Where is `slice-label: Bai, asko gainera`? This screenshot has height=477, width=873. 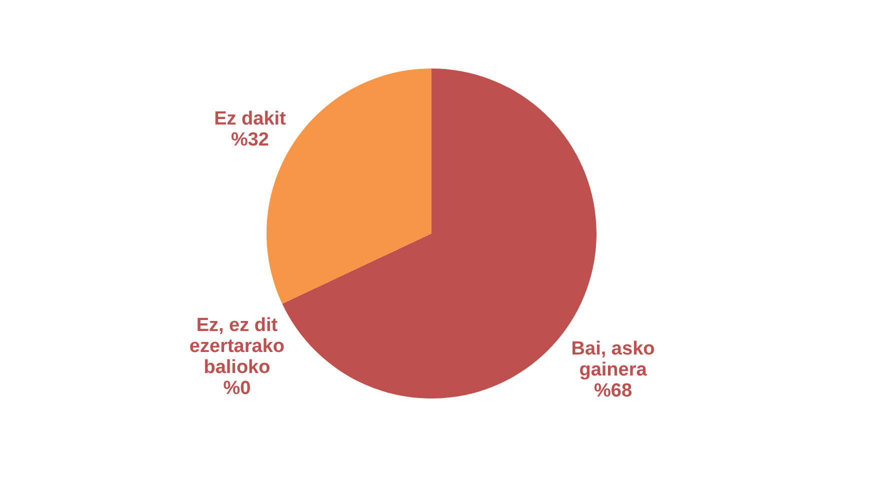 slice-label: Bai, asko gainera is located at coordinates (613, 359).